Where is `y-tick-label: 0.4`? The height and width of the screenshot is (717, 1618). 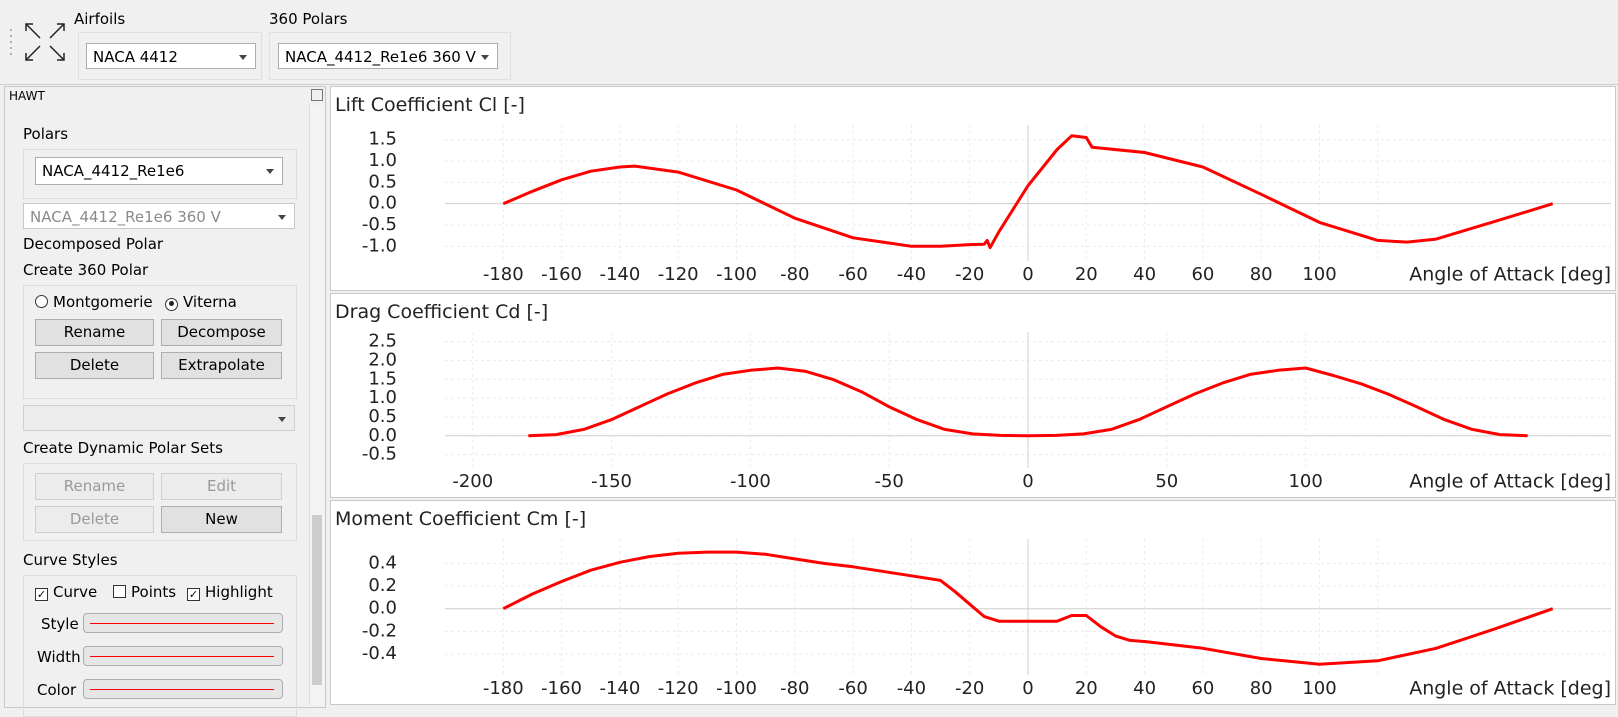 y-tick-label: 0.4 is located at coordinates (382, 562).